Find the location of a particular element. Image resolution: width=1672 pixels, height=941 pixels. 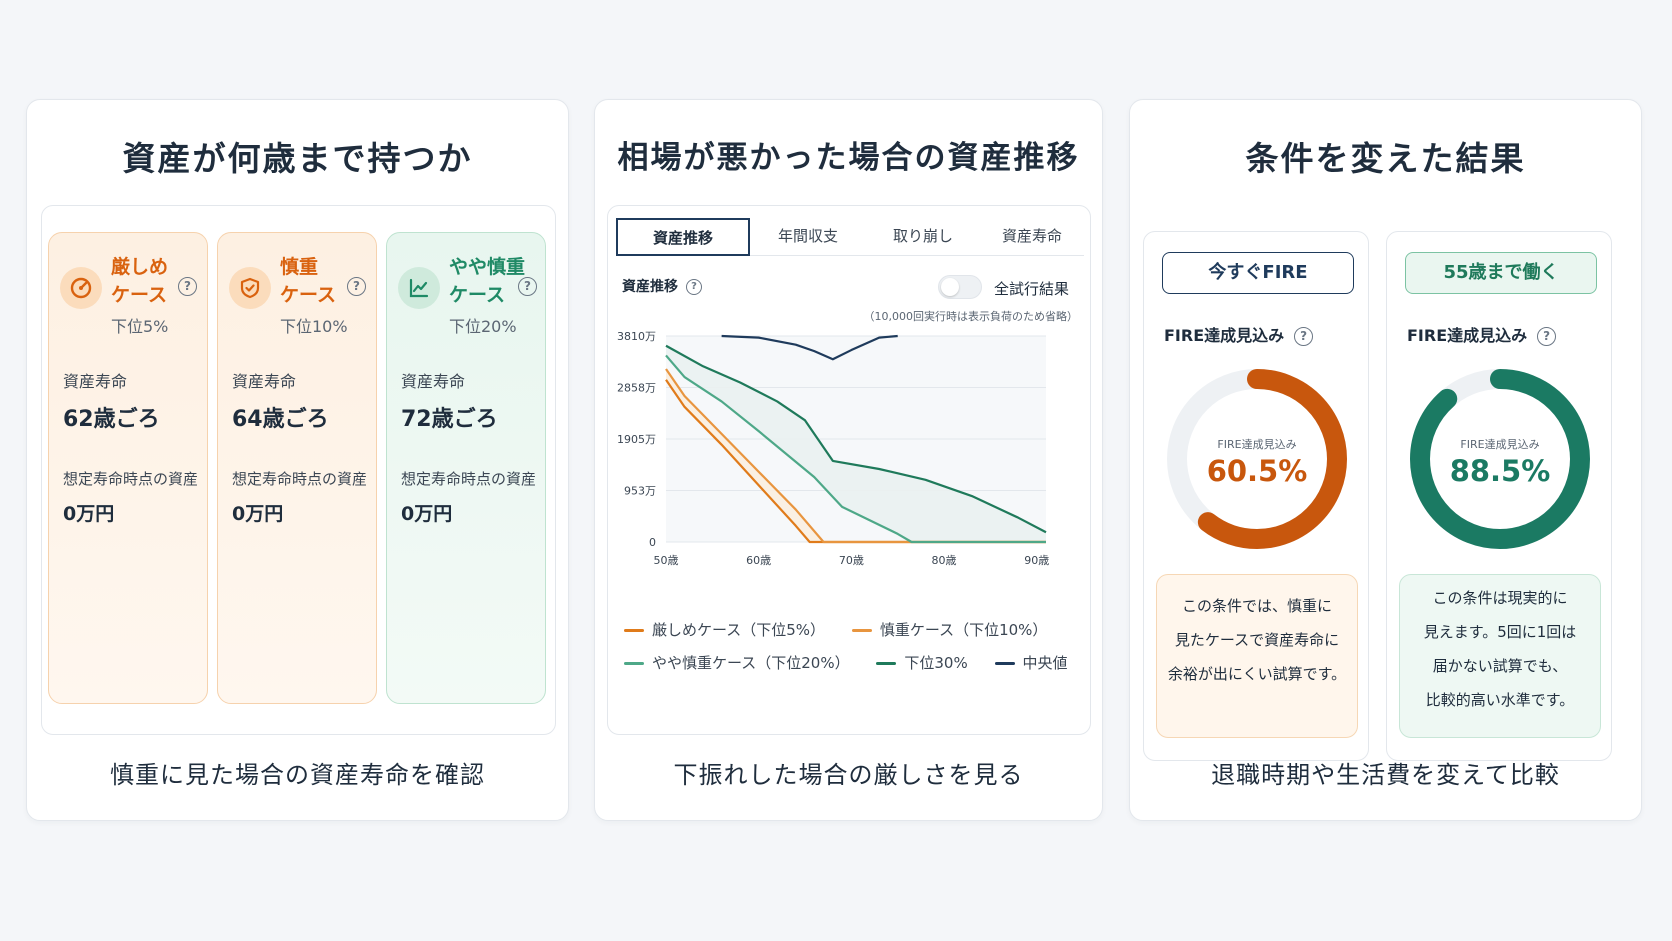

x-tick-label: 80歳 is located at coordinates (944, 560).